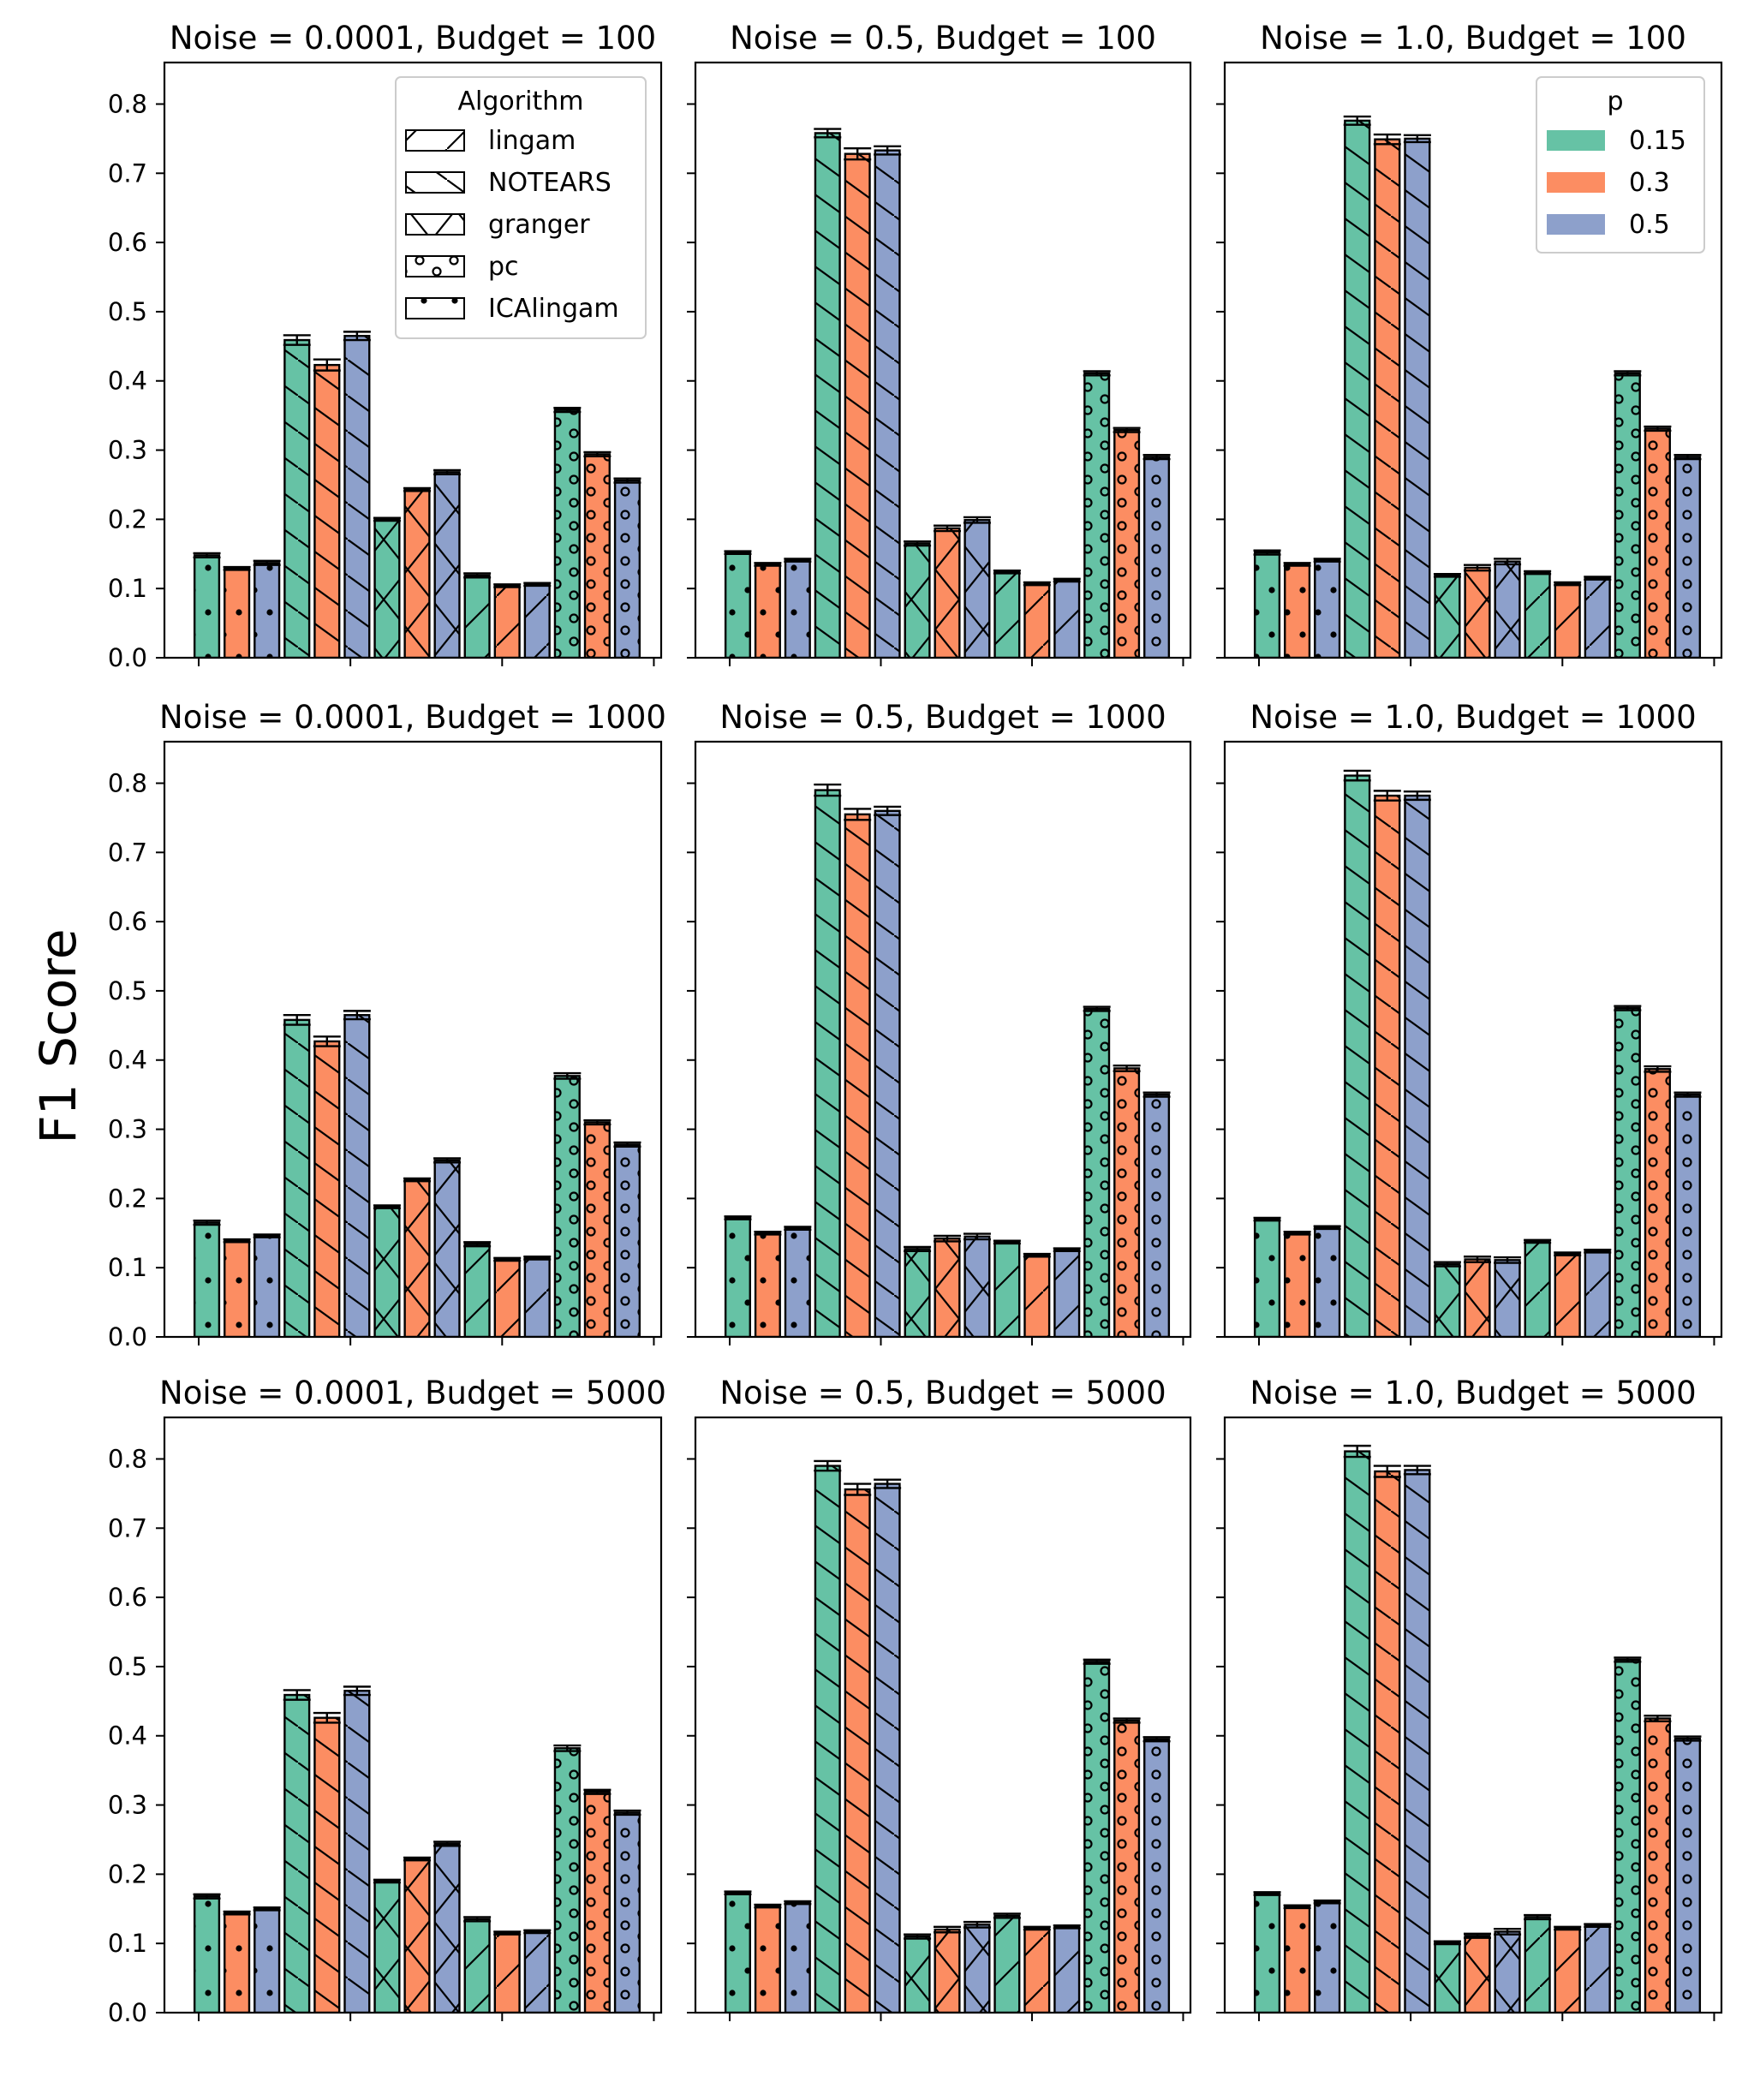 The width and height of the screenshot is (1754, 2100). Describe the element at coordinates (1620, 165) in the screenshot. I see `legend-p: p0.15 0.3 0.5` at that location.